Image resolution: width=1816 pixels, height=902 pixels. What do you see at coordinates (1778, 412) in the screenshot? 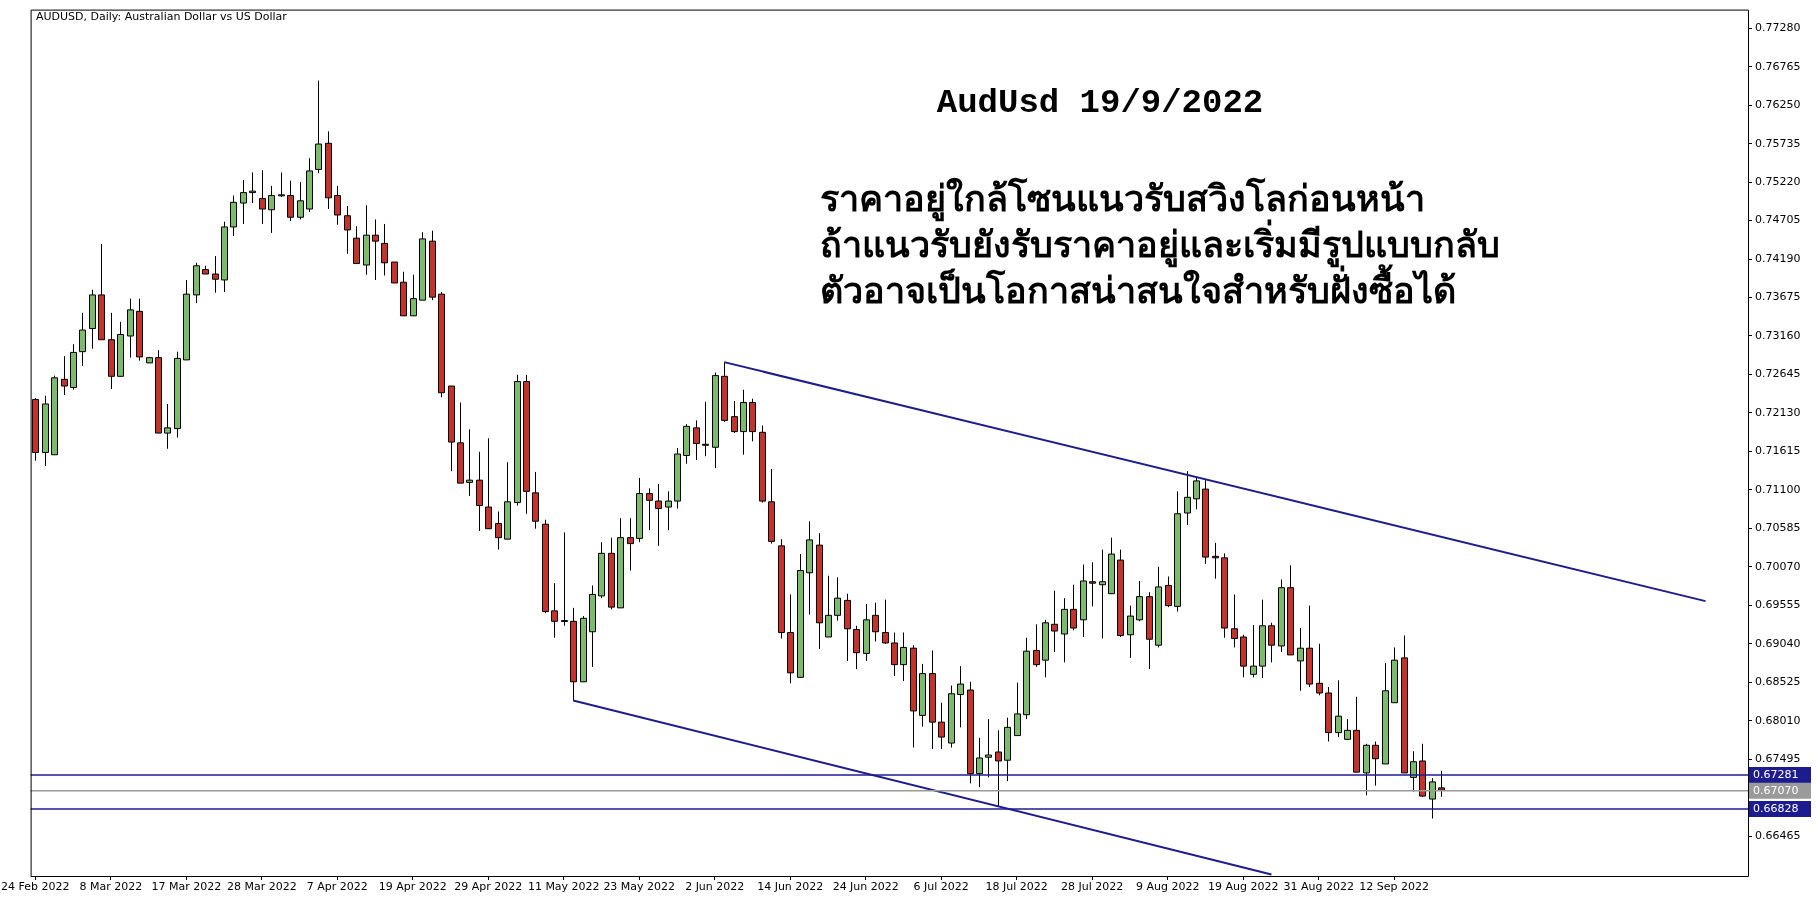
I see `y-tick-label: 0.72130` at bounding box center [1778, 412].